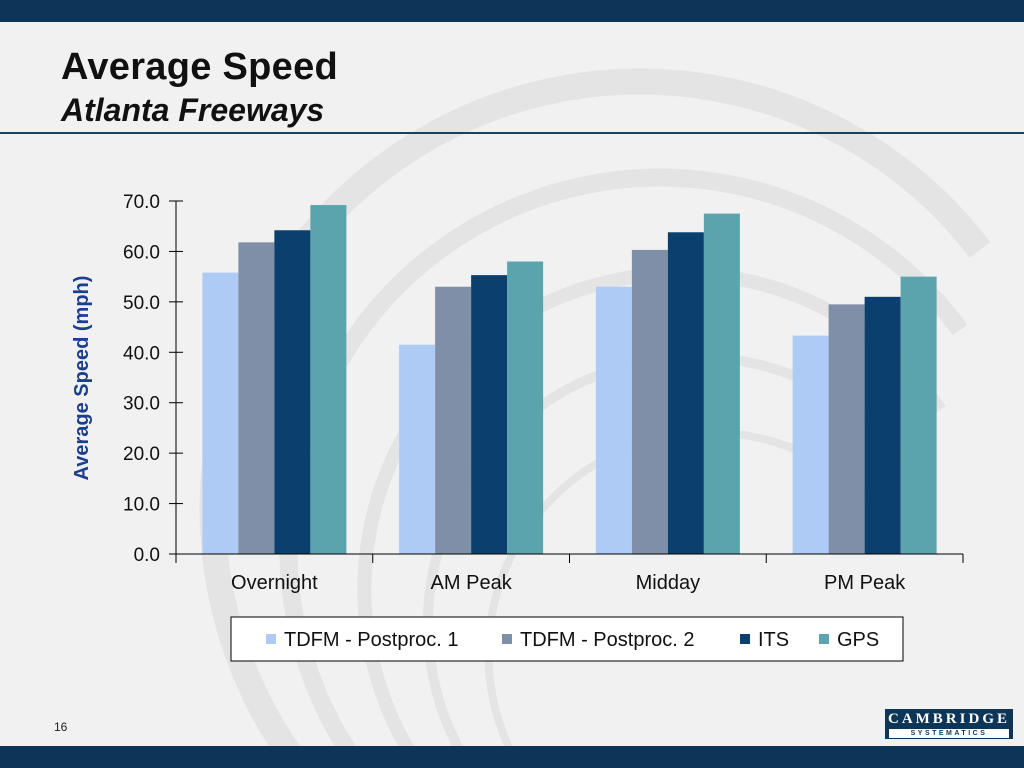  I want to click on slide-subtitle: Atlanta Freeways, so click(193, 110).